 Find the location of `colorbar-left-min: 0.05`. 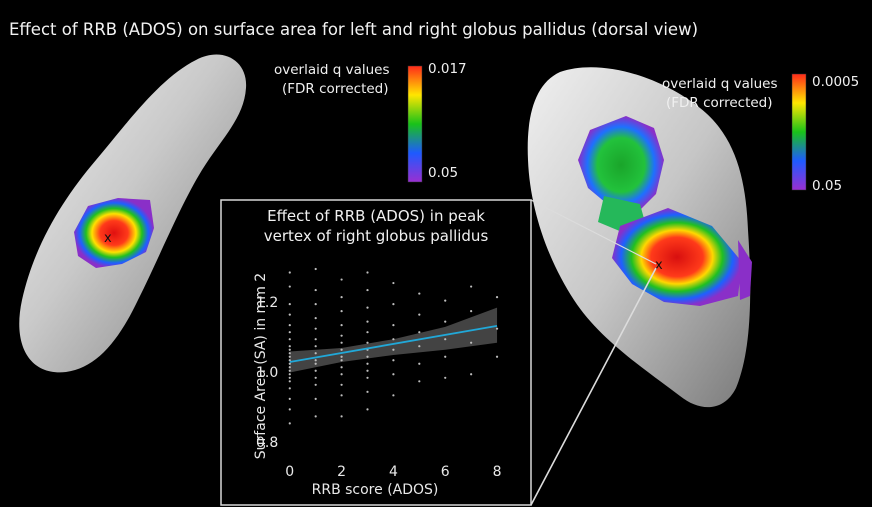

colorbar-left-min: 0.05 is located at coordinates (443, 173).